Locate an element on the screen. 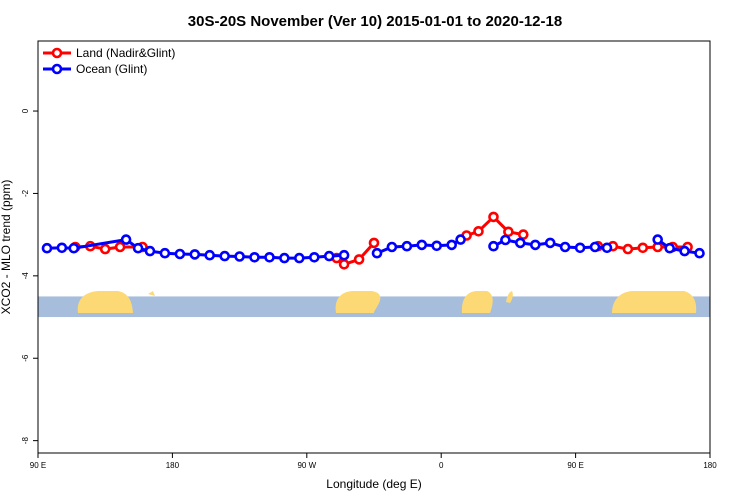  legend: Land (Nadir&Glint) Ocean (Glint) is located at coordinates (109, 61).